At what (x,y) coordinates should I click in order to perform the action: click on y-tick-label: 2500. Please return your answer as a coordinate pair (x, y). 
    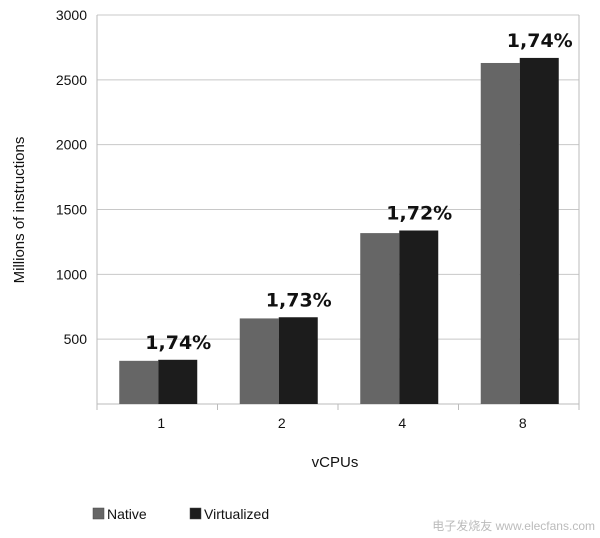
    Looking at the image, I should click on (71, 80).